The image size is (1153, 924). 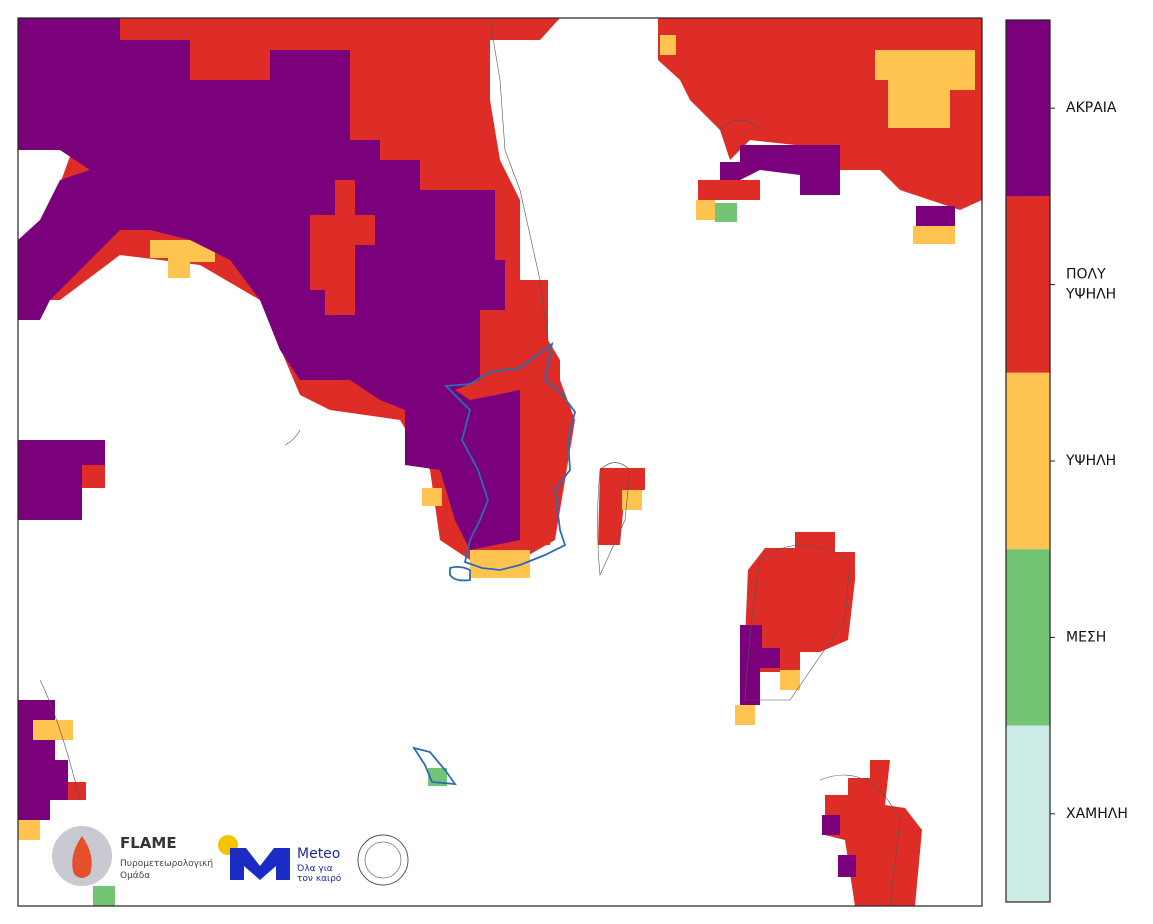 I want to click on meteo-logo, so click(x=260, y=864).